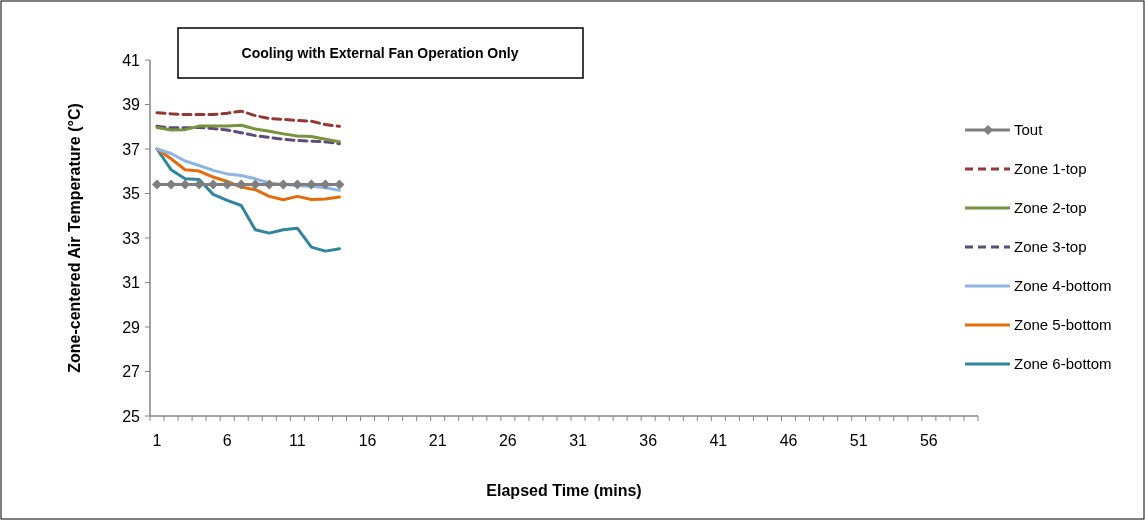 The width and height of the screenshot is (1145, 520). Describe the element at coordinates (578, 440) in the screenshot. I see `x-tick-label: 31` at that location.